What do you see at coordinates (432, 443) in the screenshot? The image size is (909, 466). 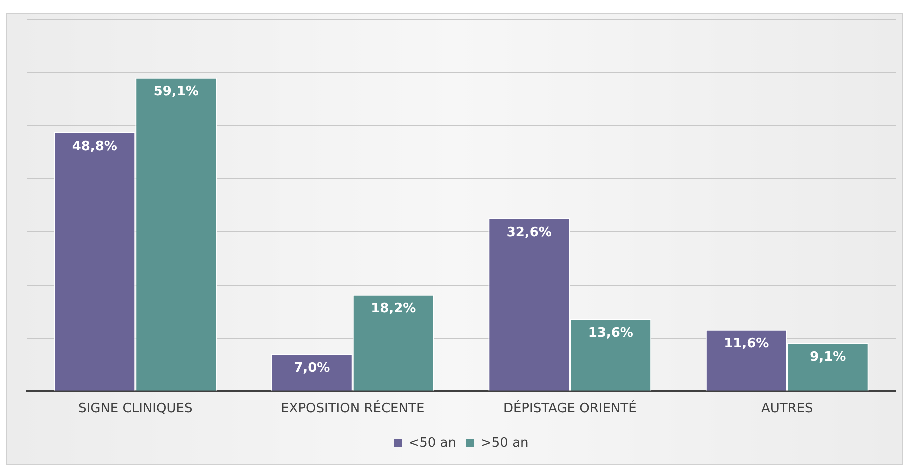 I see `legend-label: <50 an` at bounding box center [432, 443].